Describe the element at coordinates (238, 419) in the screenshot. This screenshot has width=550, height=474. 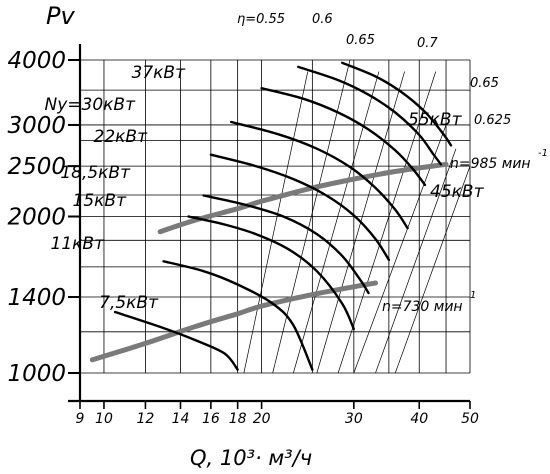
I see `x-tick-label: 18` at that location.